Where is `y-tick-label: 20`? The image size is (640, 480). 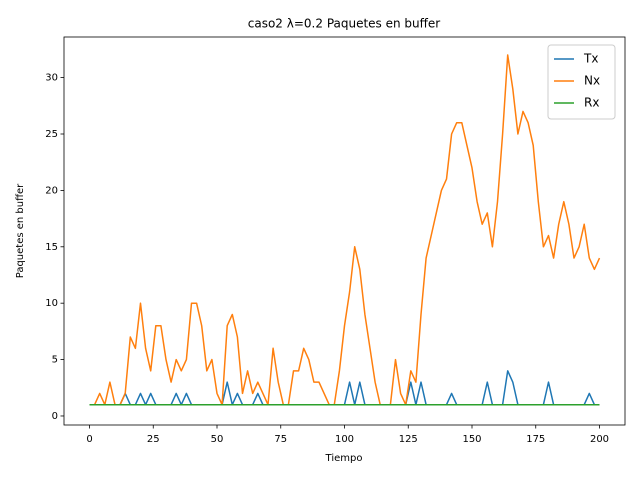 y-tick-label: 20 is located at coordinates (51, 190).